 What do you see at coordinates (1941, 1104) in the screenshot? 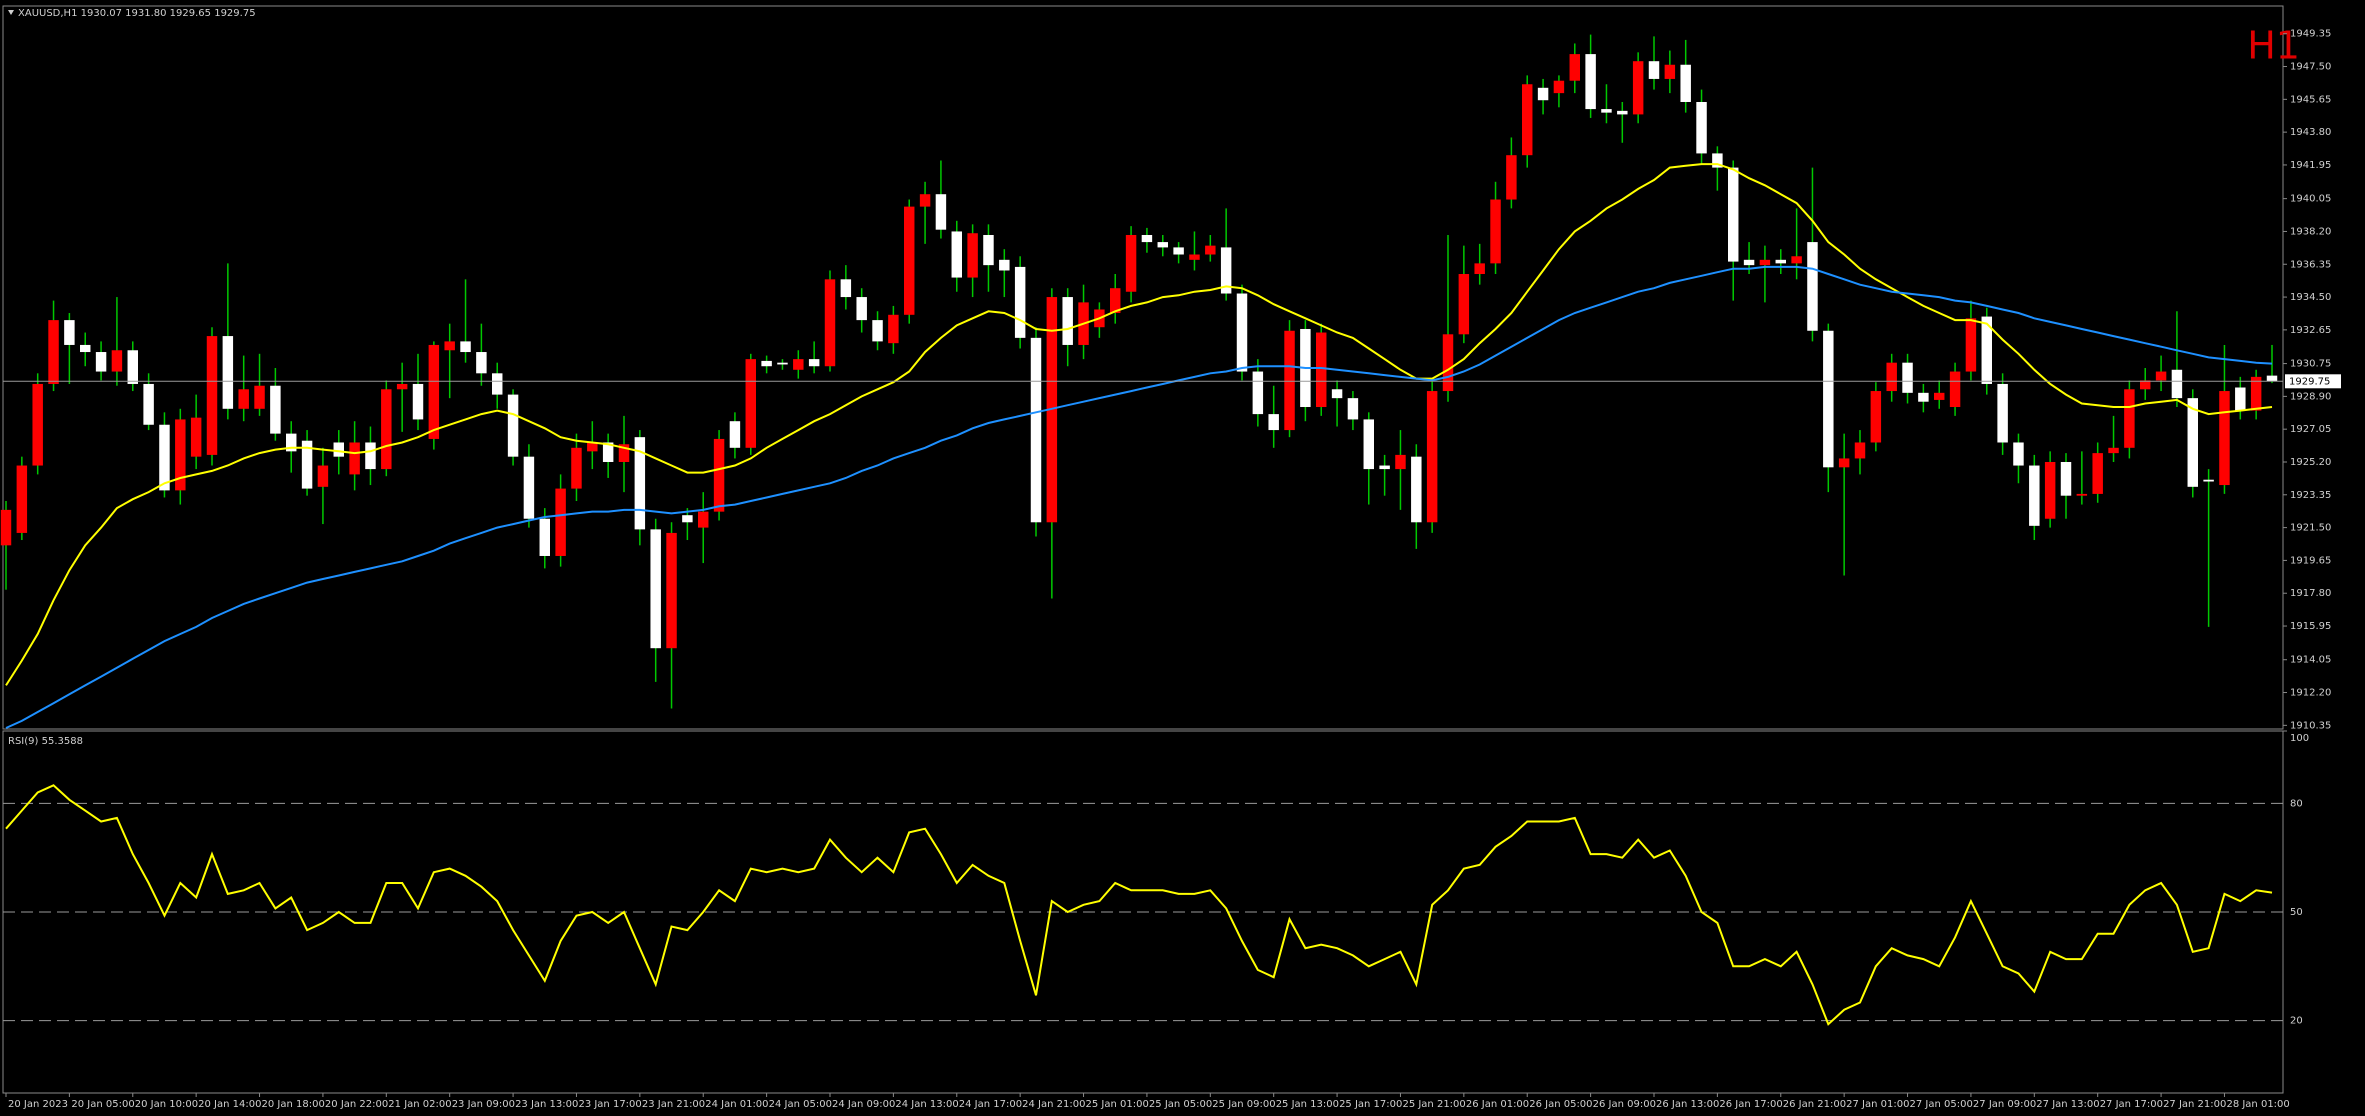
I see `x-tick-label: 27 Jan 05:00` at bounding box center [1941, 1104].